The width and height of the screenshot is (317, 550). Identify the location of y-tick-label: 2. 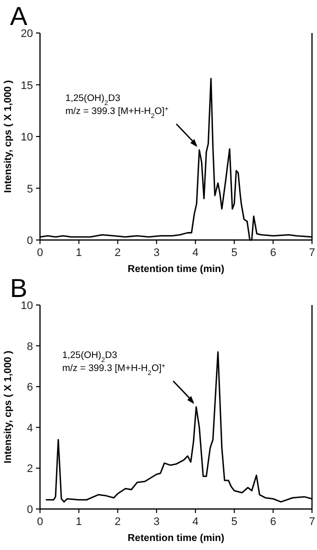
(29, 469).